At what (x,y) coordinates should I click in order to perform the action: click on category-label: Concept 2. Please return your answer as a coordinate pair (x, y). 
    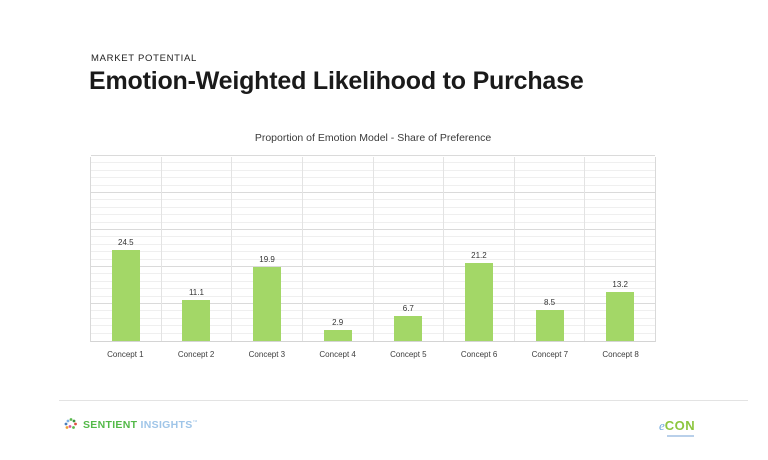
    Looking at the image, I should click on (196, 354).